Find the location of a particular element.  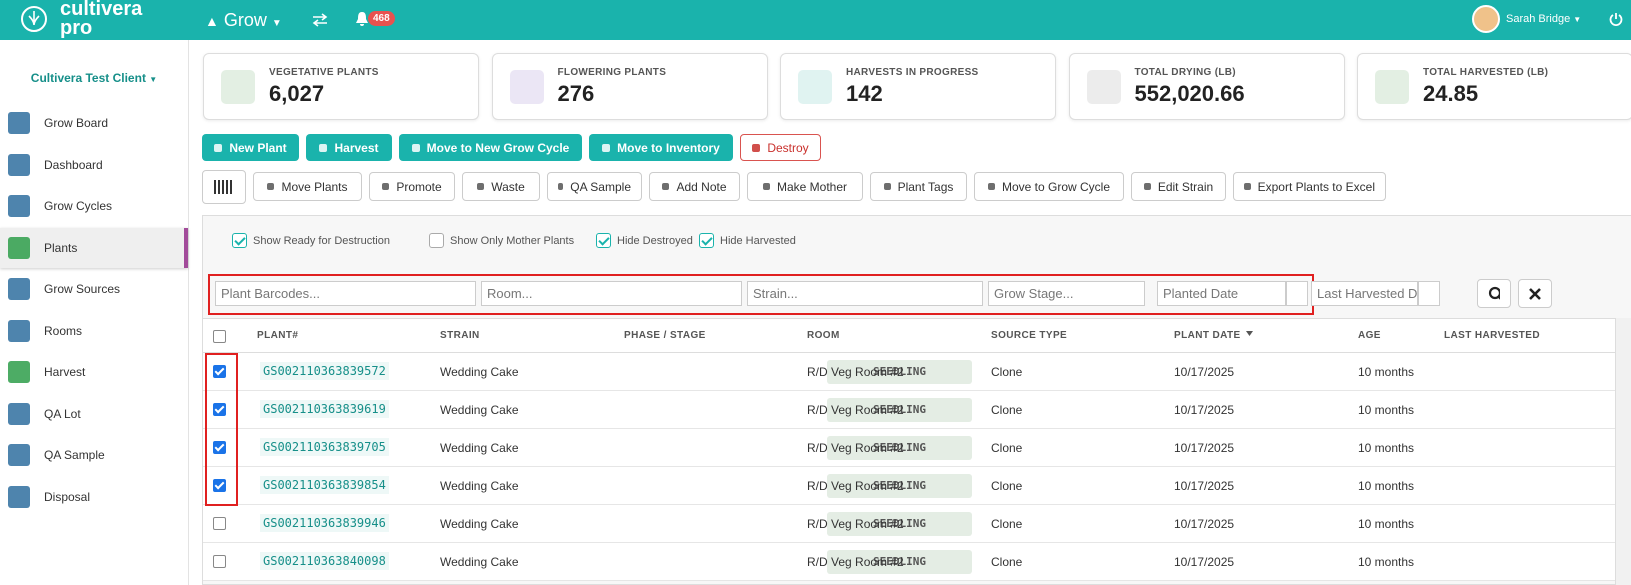

nav-label: Grow Cycles is located at coordinates (78, 206).